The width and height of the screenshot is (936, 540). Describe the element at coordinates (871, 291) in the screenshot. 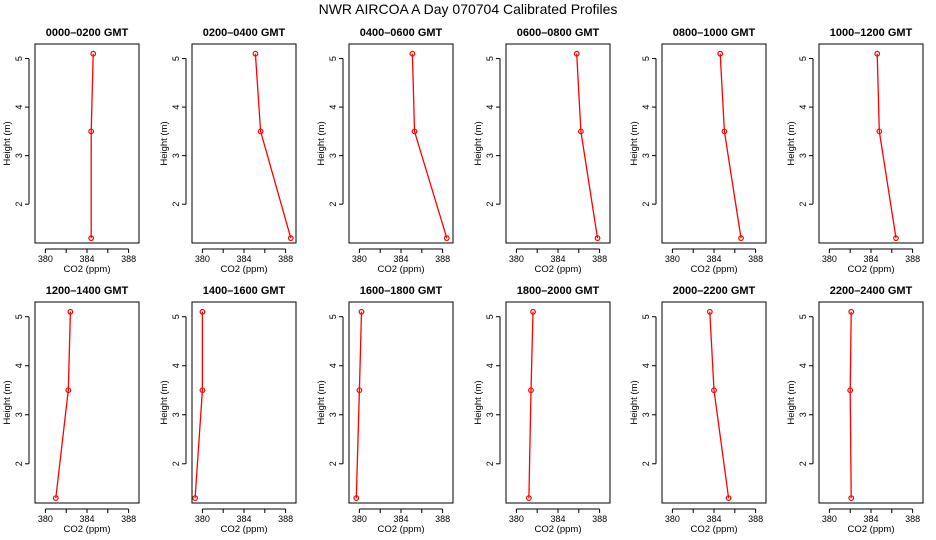

I see `panel-title: 2200–2400 GMT` at that location.